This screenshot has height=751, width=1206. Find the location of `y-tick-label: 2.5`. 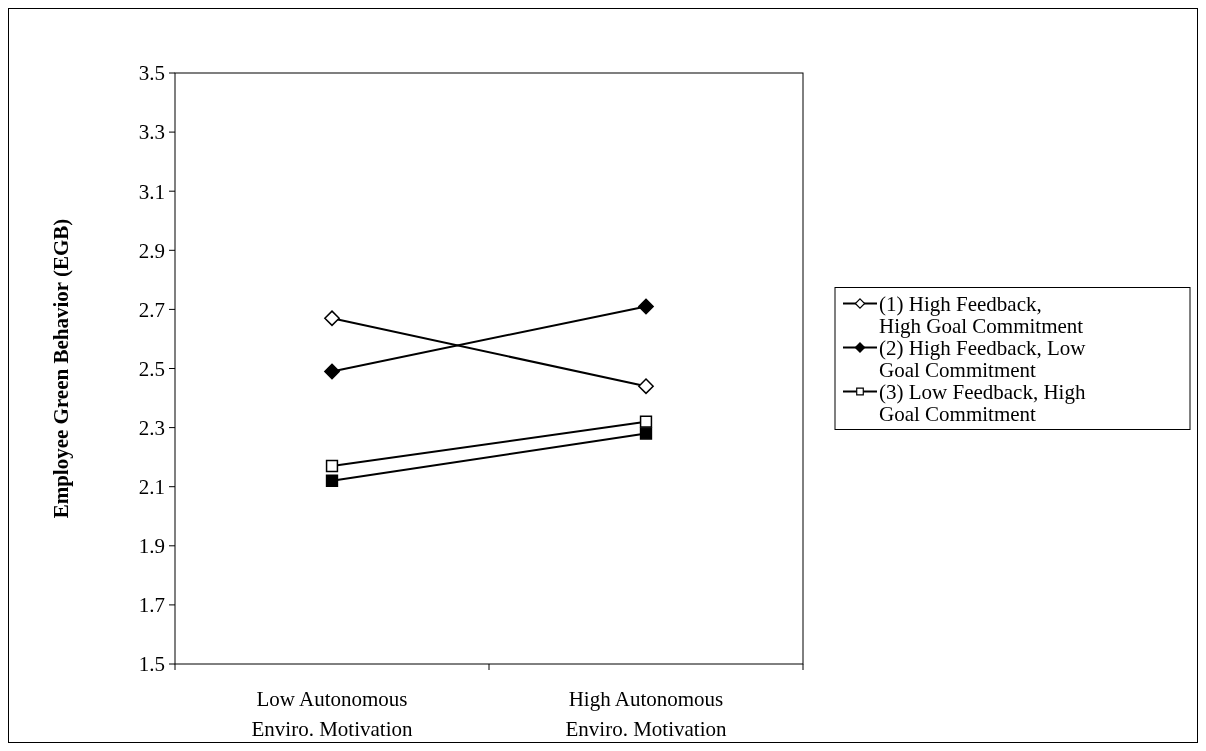

y-tick-label: 2.5 is located at coordinates (151, 368).